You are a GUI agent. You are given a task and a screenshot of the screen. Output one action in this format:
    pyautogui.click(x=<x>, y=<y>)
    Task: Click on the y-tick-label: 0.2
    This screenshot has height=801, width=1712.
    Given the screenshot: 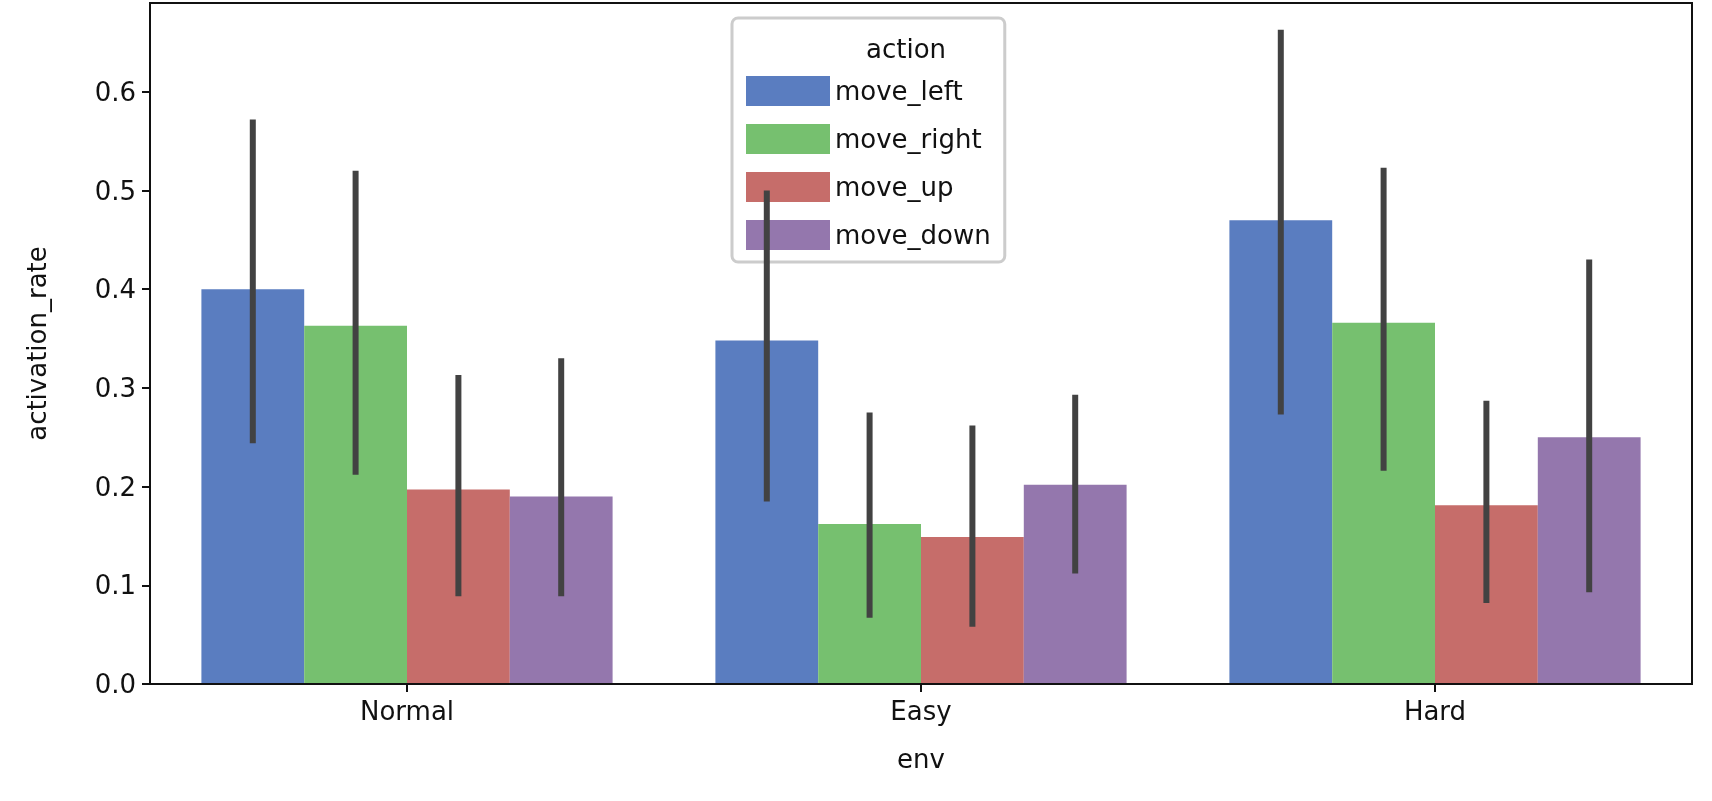 What is the action you would take?
    pyautogui.click(x=115, y=486)
    